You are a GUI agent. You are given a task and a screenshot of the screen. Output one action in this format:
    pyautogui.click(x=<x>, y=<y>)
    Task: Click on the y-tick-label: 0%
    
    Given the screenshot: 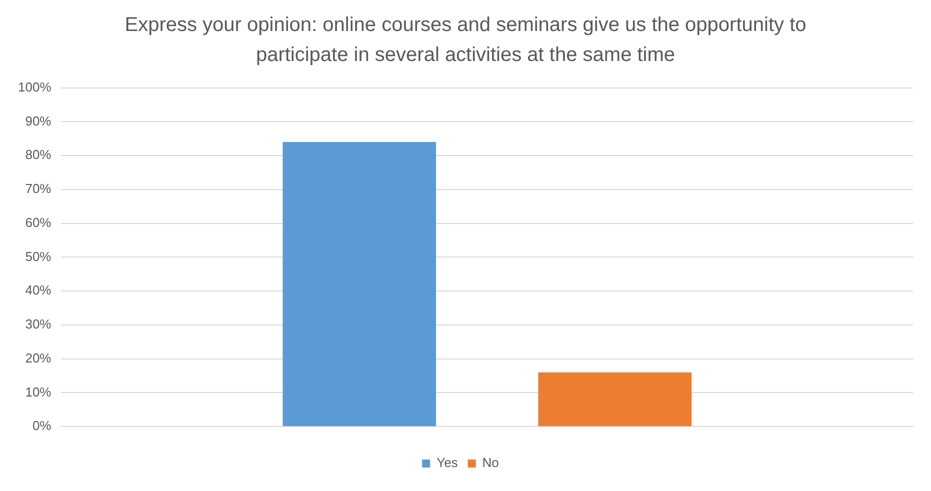 What is the action you would take?
    pyautogui.click(x=42, y=426)
    